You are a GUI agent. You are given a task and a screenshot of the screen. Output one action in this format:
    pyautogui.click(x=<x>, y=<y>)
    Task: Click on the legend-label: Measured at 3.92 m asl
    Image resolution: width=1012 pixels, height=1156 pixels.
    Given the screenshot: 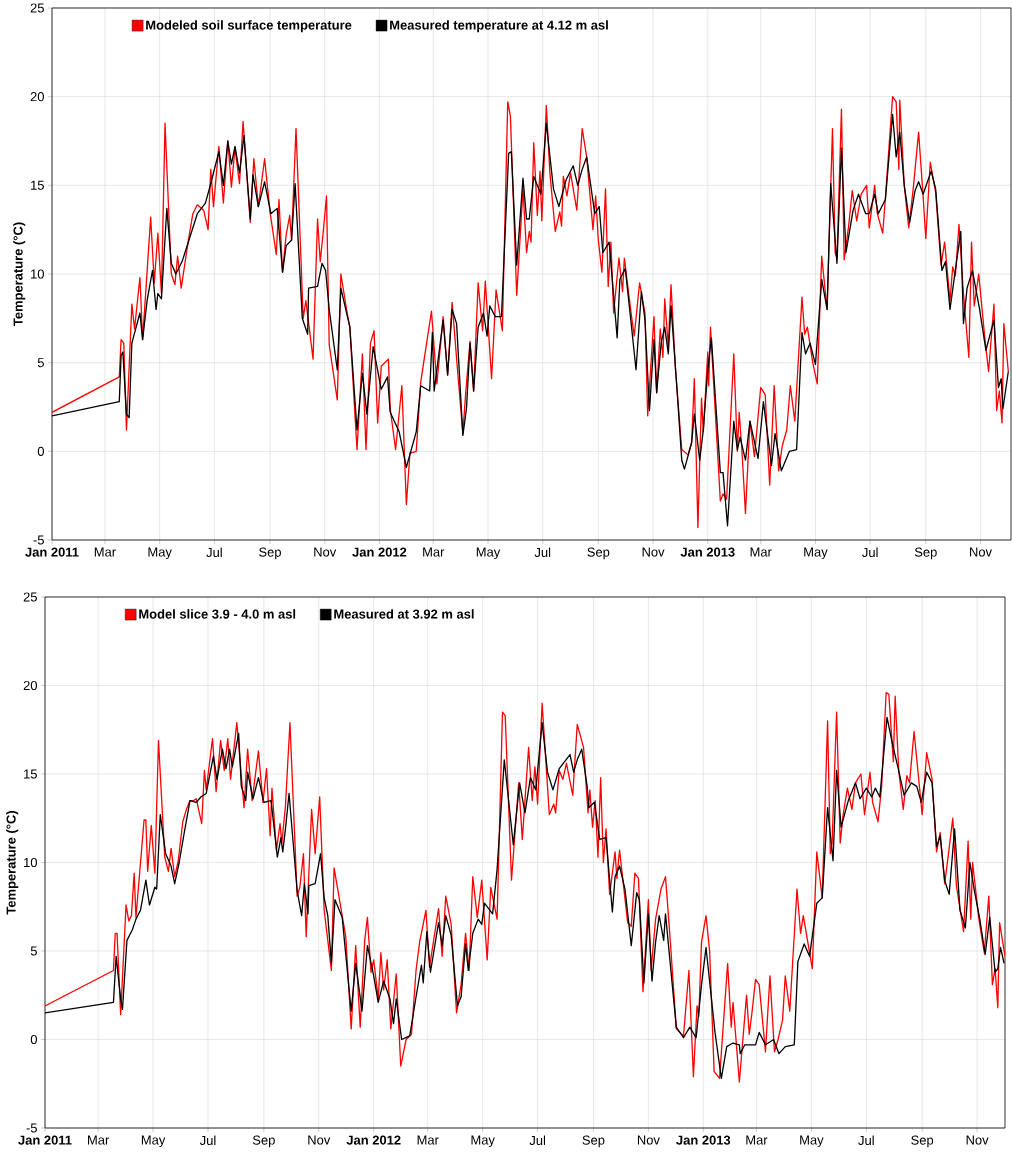 What is the action you would take?
    pyautogui.click(x=404, y=614)
    